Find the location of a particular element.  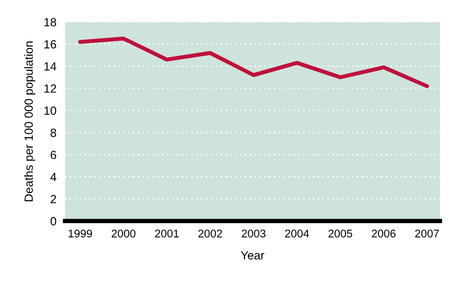

x-tick-label: 2000 is located at coordinates (124, 234).